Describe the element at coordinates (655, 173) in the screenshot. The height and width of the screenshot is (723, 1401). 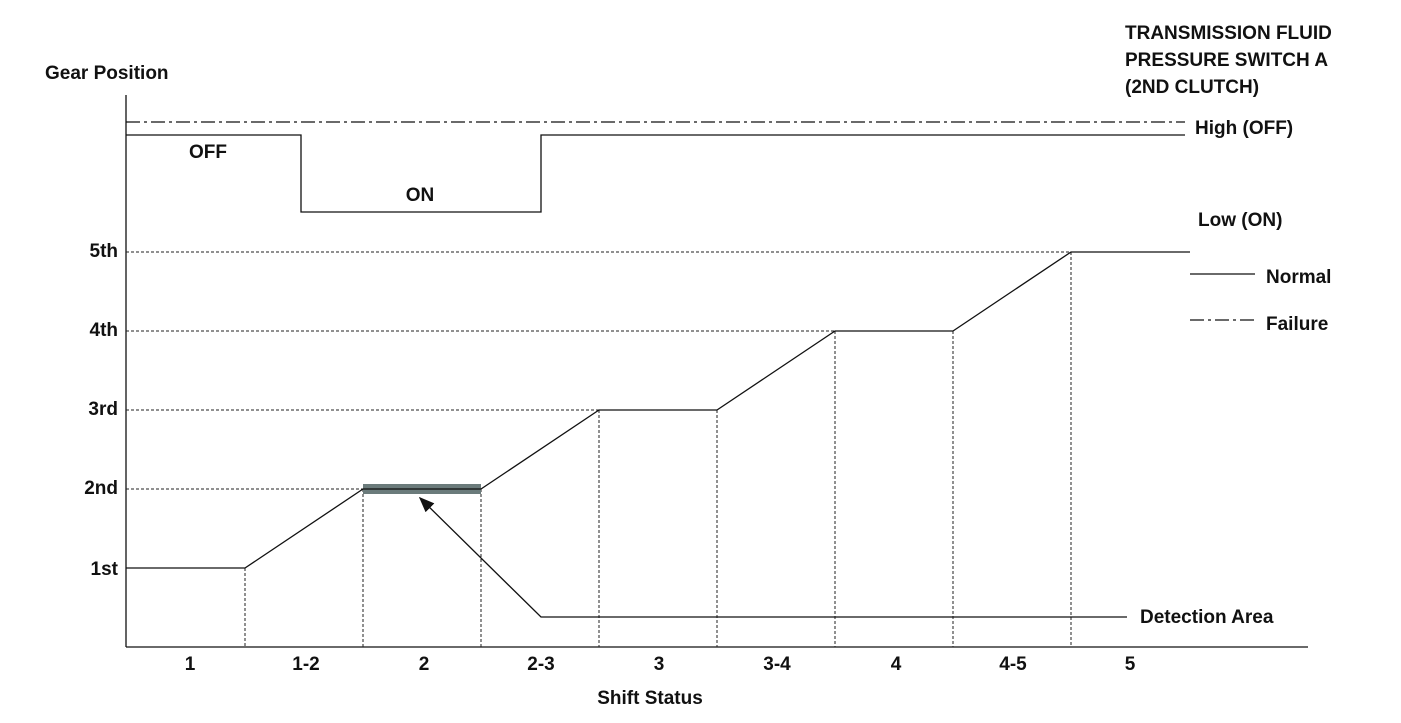
I see `switch-normal-line` at that location.